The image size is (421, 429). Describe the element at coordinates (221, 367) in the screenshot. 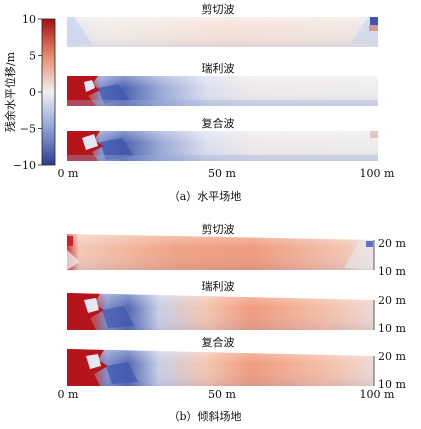

I see `strip-combined-inclined` at that location.